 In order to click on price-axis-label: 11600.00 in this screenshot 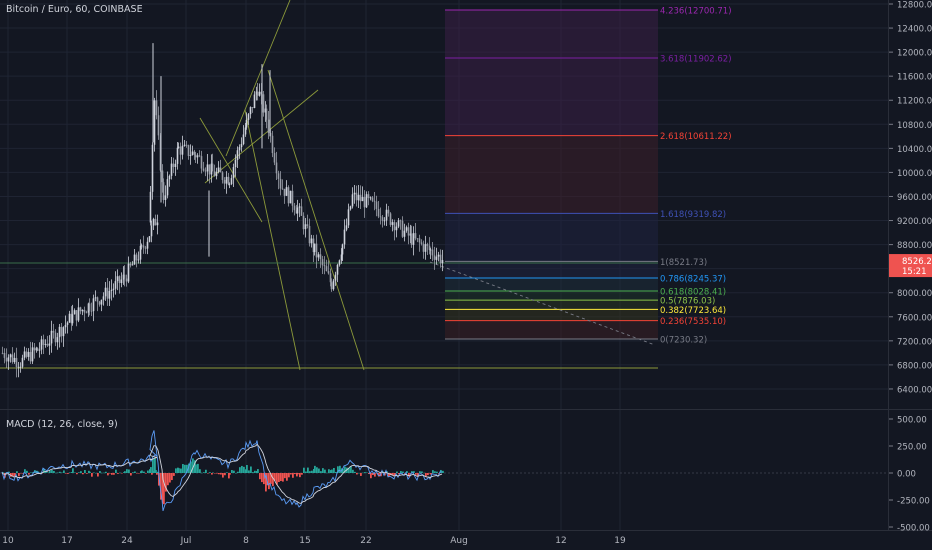, I will do `click(914, 78)`.